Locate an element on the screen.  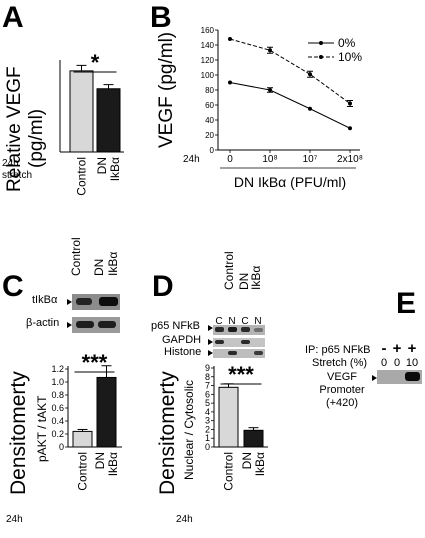
panel-e-band-label-line2: Promoter is located at coordinates (342, 390).